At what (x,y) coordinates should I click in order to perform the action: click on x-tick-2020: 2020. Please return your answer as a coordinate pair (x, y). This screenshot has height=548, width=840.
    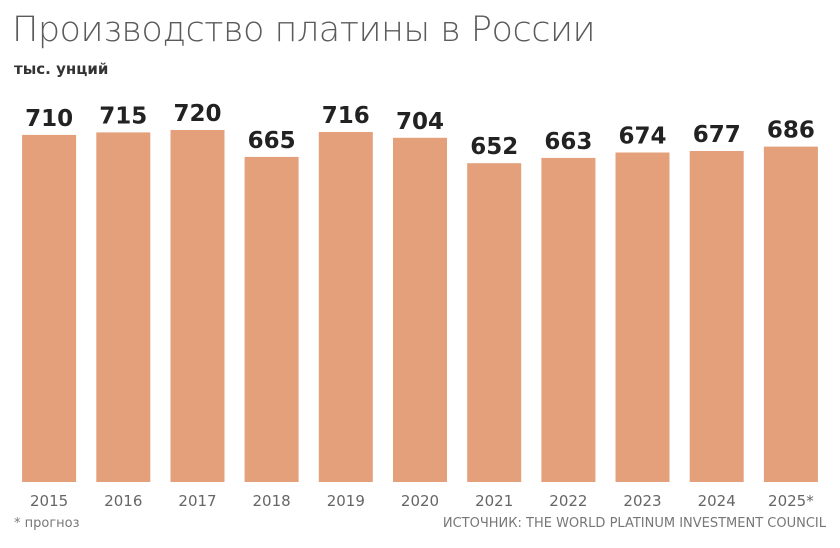
    Looking at the image, I should click on (420, 501).